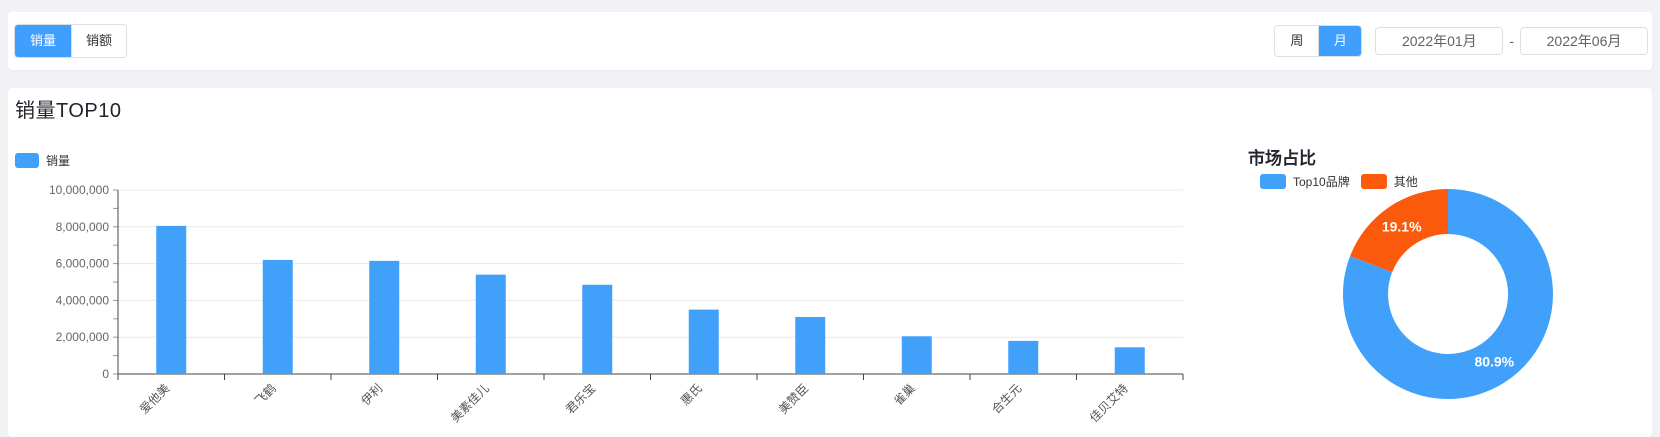 The height and width of the screenshot is (437, 1660). What do you see at coordinates (265, 395) in the screenshot?
I see `x-tick-label: 飞鹤` at bounding box center [265, 395].